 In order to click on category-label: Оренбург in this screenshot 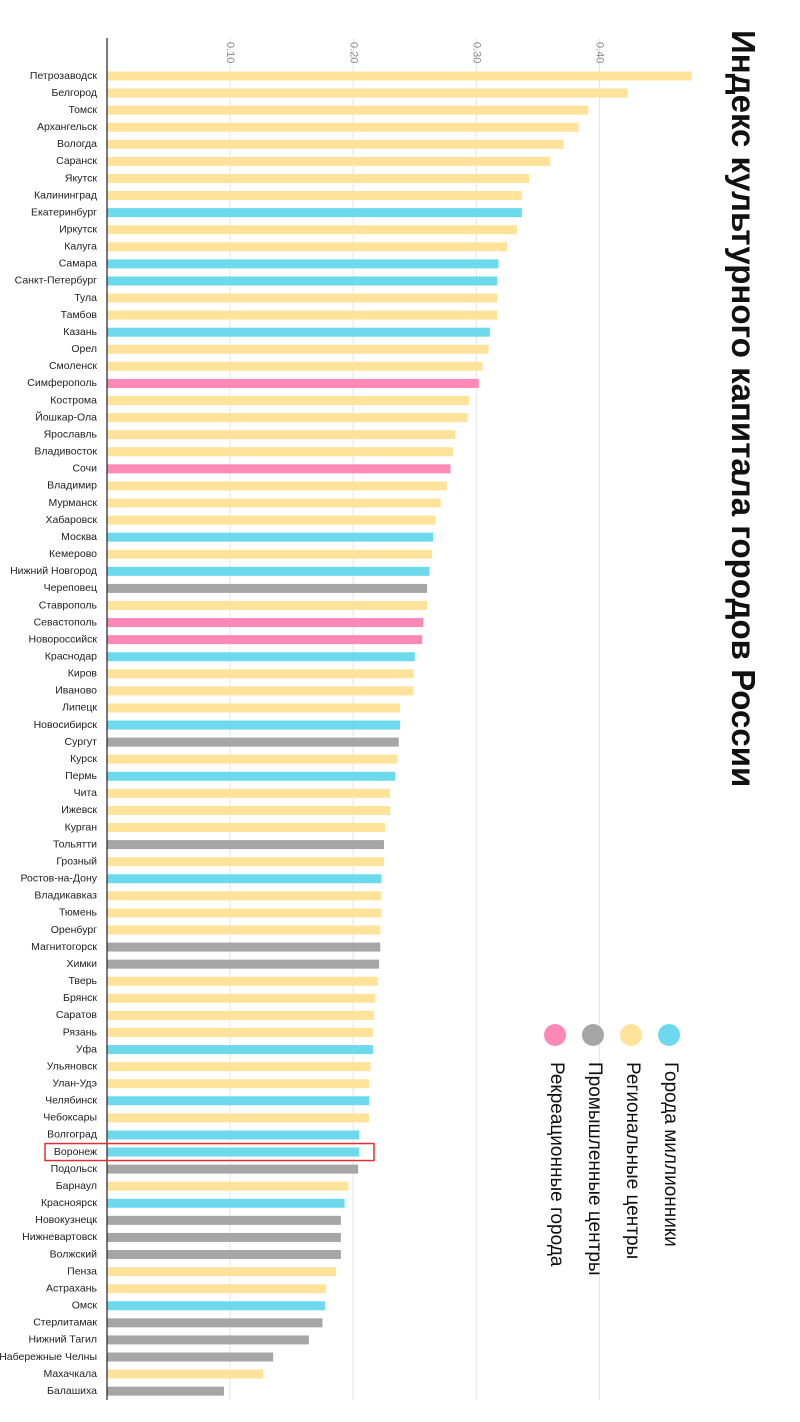, I will do `click(74, 930)`.